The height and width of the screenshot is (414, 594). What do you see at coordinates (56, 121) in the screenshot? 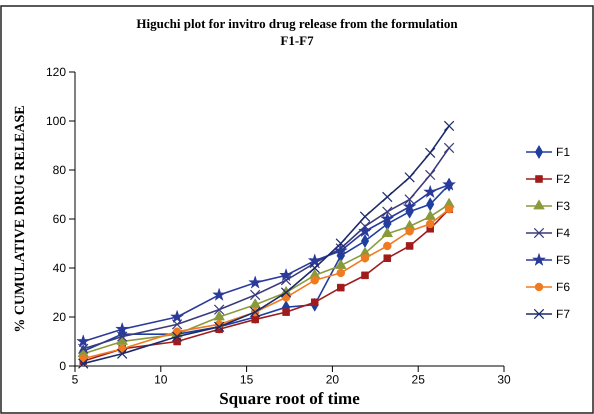
I see `y-tick-label: 100` at bounding box center [56, 121].